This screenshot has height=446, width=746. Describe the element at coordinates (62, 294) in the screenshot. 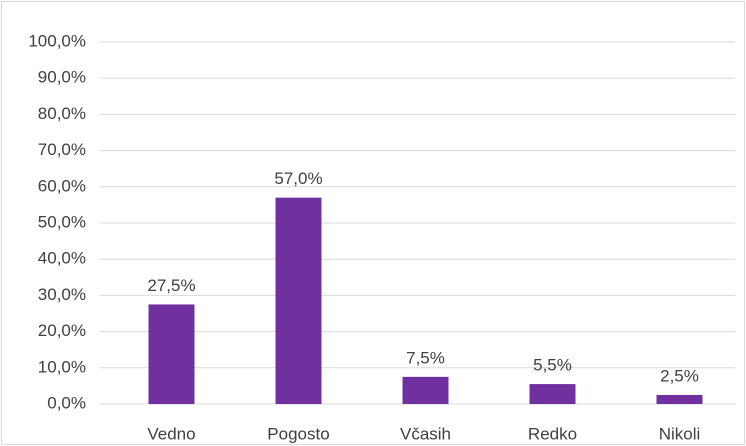

I see `y-tick-label: 30,0%` at that location.